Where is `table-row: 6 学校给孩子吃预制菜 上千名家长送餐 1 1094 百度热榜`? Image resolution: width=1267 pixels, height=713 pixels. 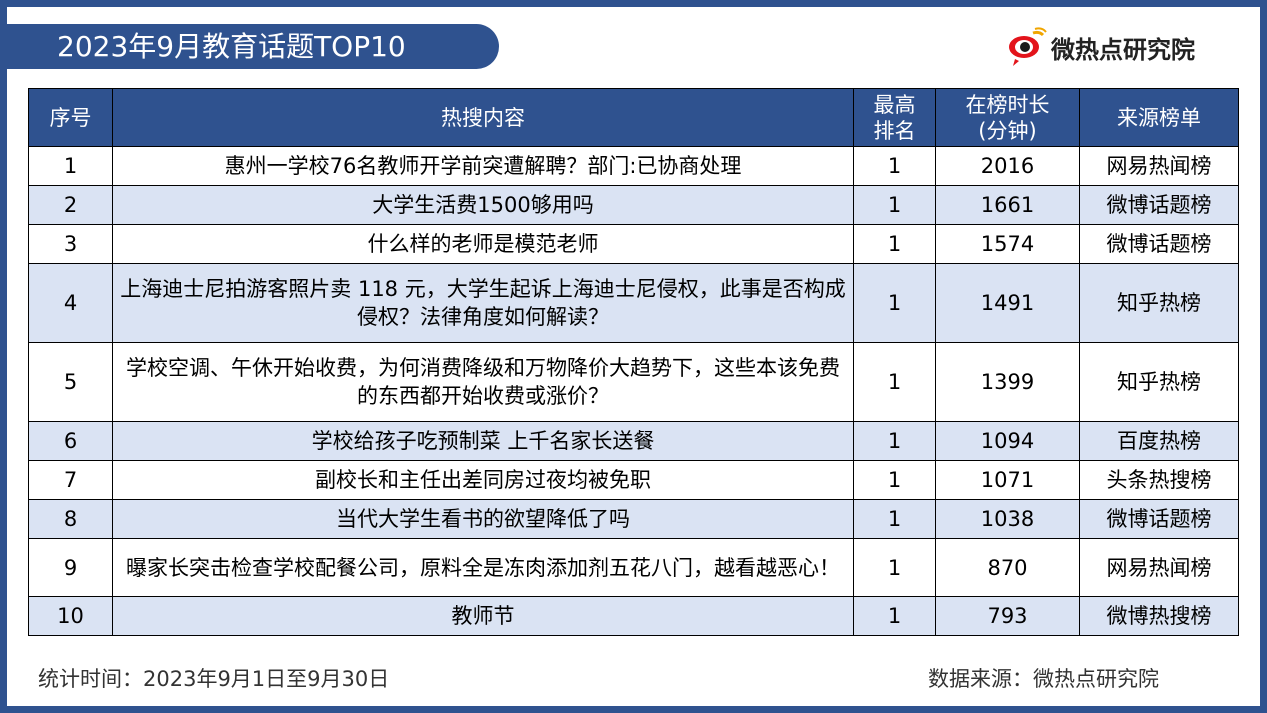 table-row: 6 学校给孩子吃预制菜 上千名家长送餐 1 1094 百度热榜 is located at coordinates (633, 441).